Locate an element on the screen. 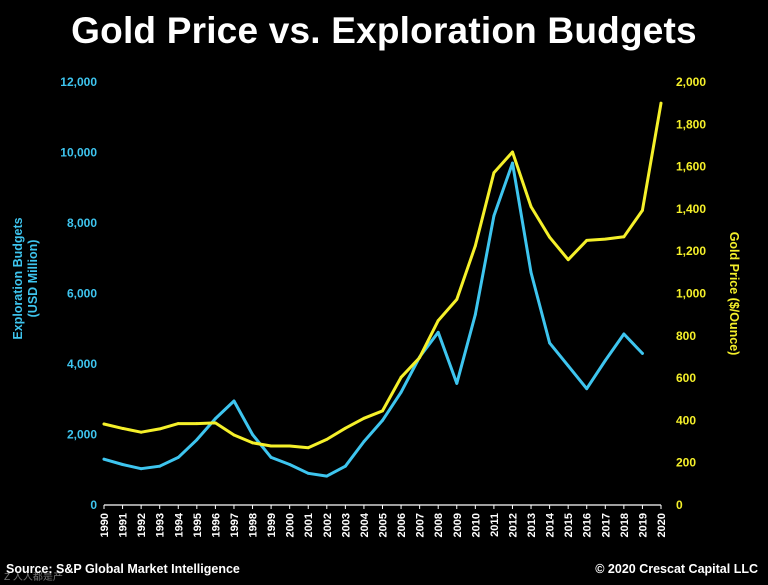 Image resolution: width=768 pixels, height=585 pixels. source-note: Source: S&P Global Market Intelligence is located at coordinates (123, 569).